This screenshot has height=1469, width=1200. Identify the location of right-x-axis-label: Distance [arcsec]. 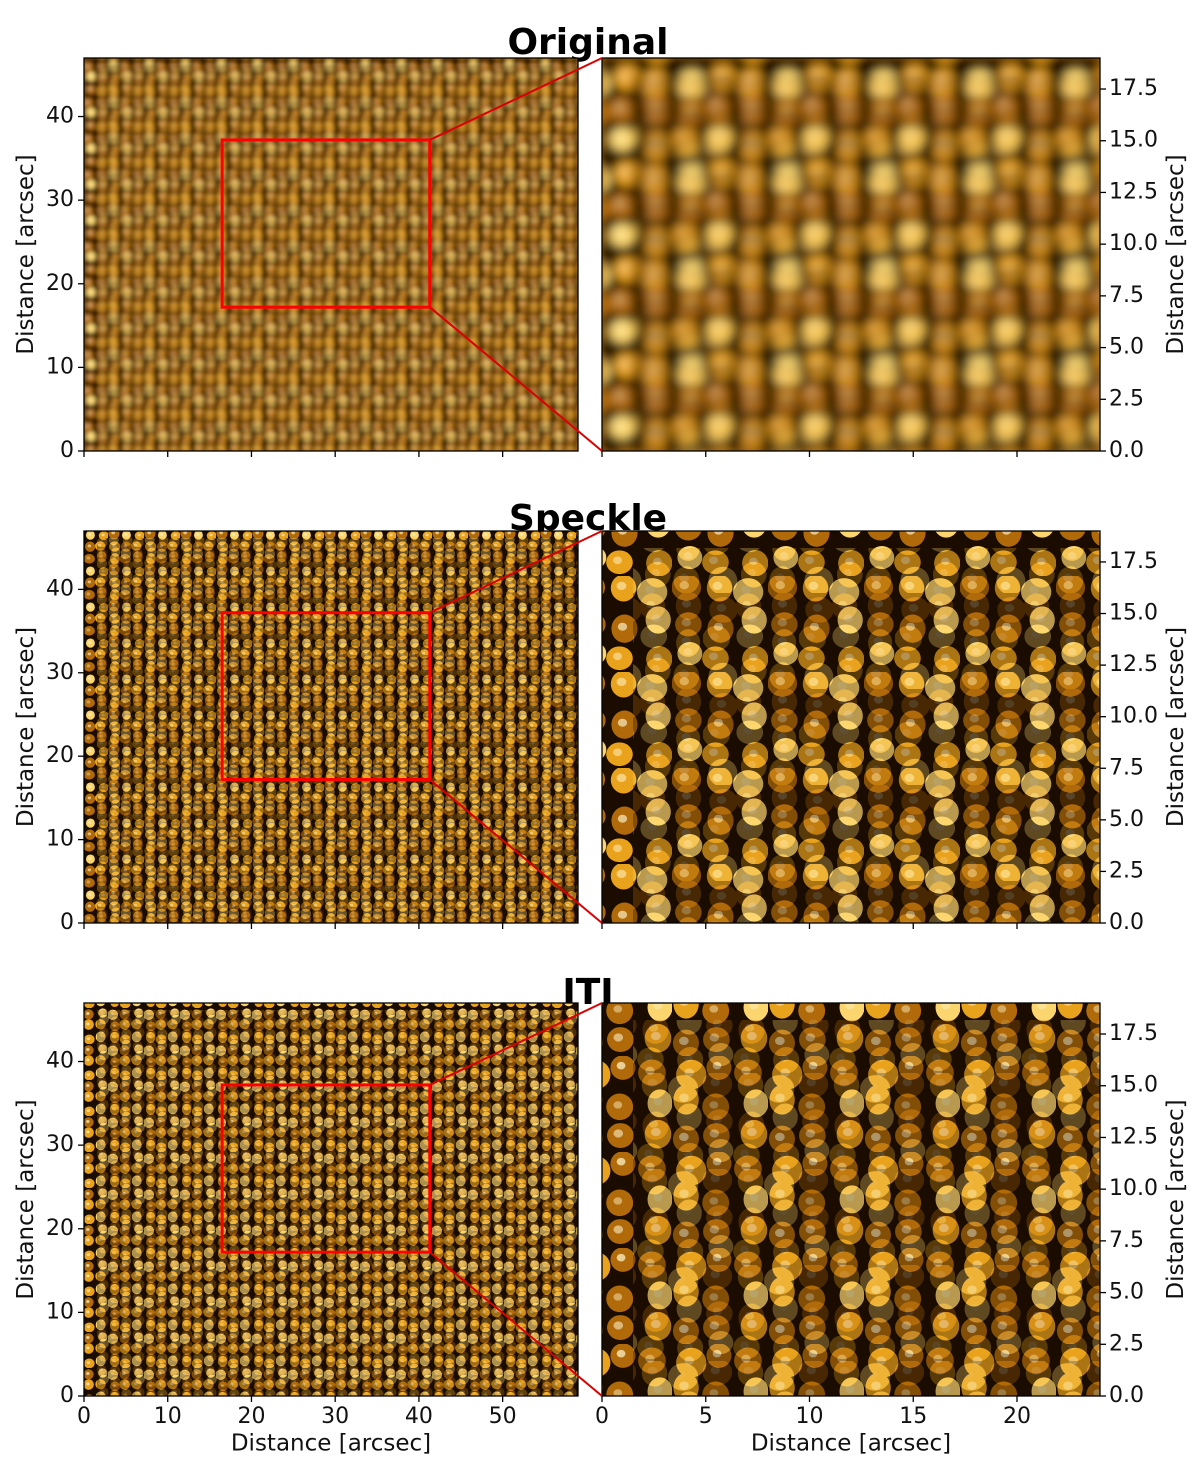
(851, 1444).